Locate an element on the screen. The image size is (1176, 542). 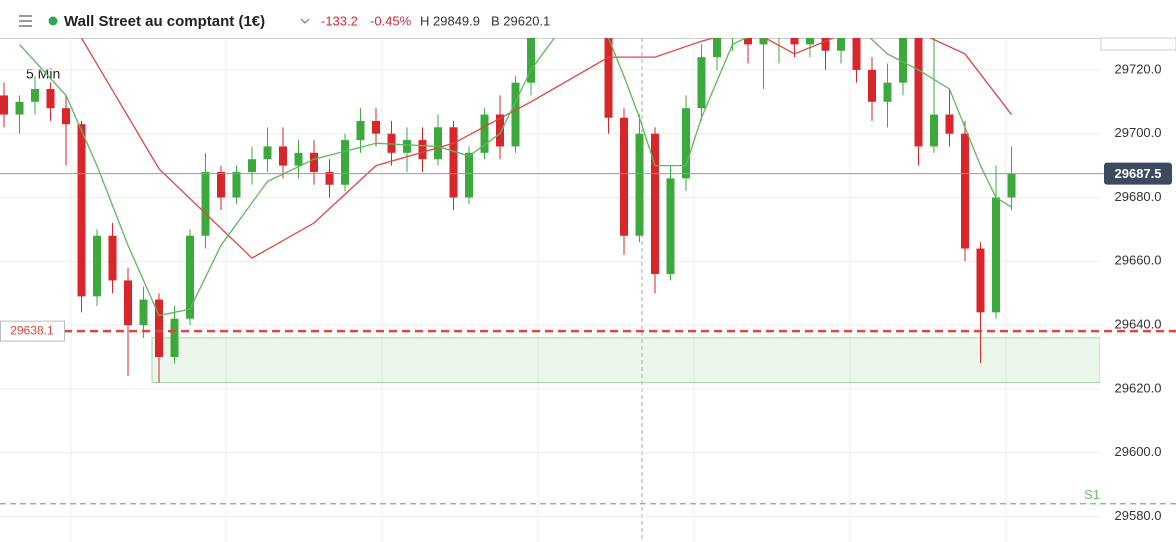
y-tick-label: 29720.0 is located at coordinates (1138, 68).